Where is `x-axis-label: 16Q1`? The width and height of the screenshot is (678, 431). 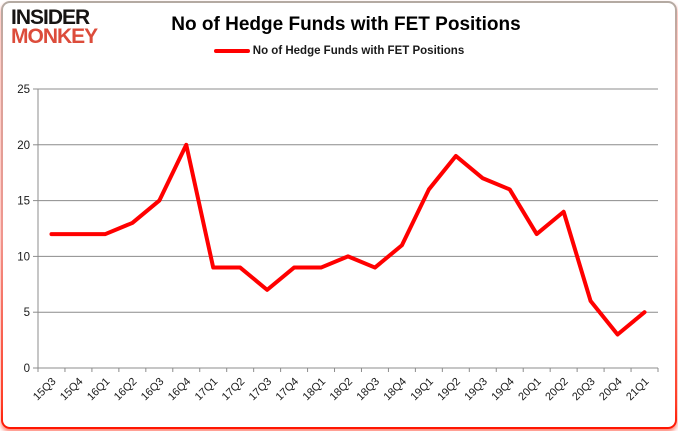 x-axis-label: 16Q1 is located at coordinates (99, 390).